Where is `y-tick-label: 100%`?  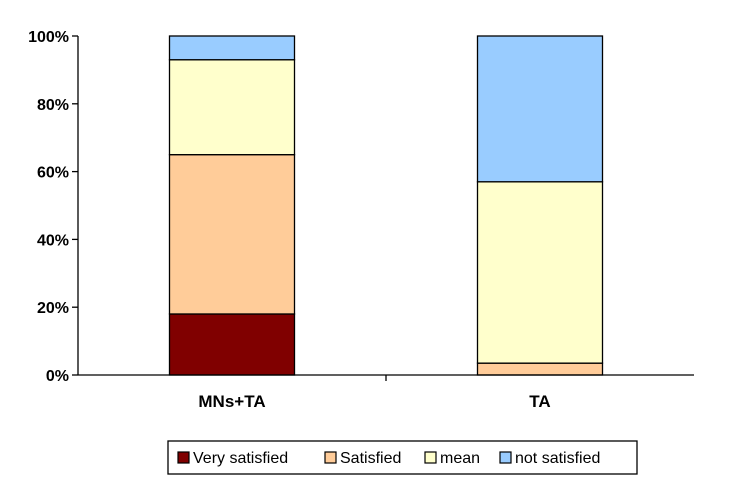 y-tick-label: 100% is located at coordinates (48, 37).